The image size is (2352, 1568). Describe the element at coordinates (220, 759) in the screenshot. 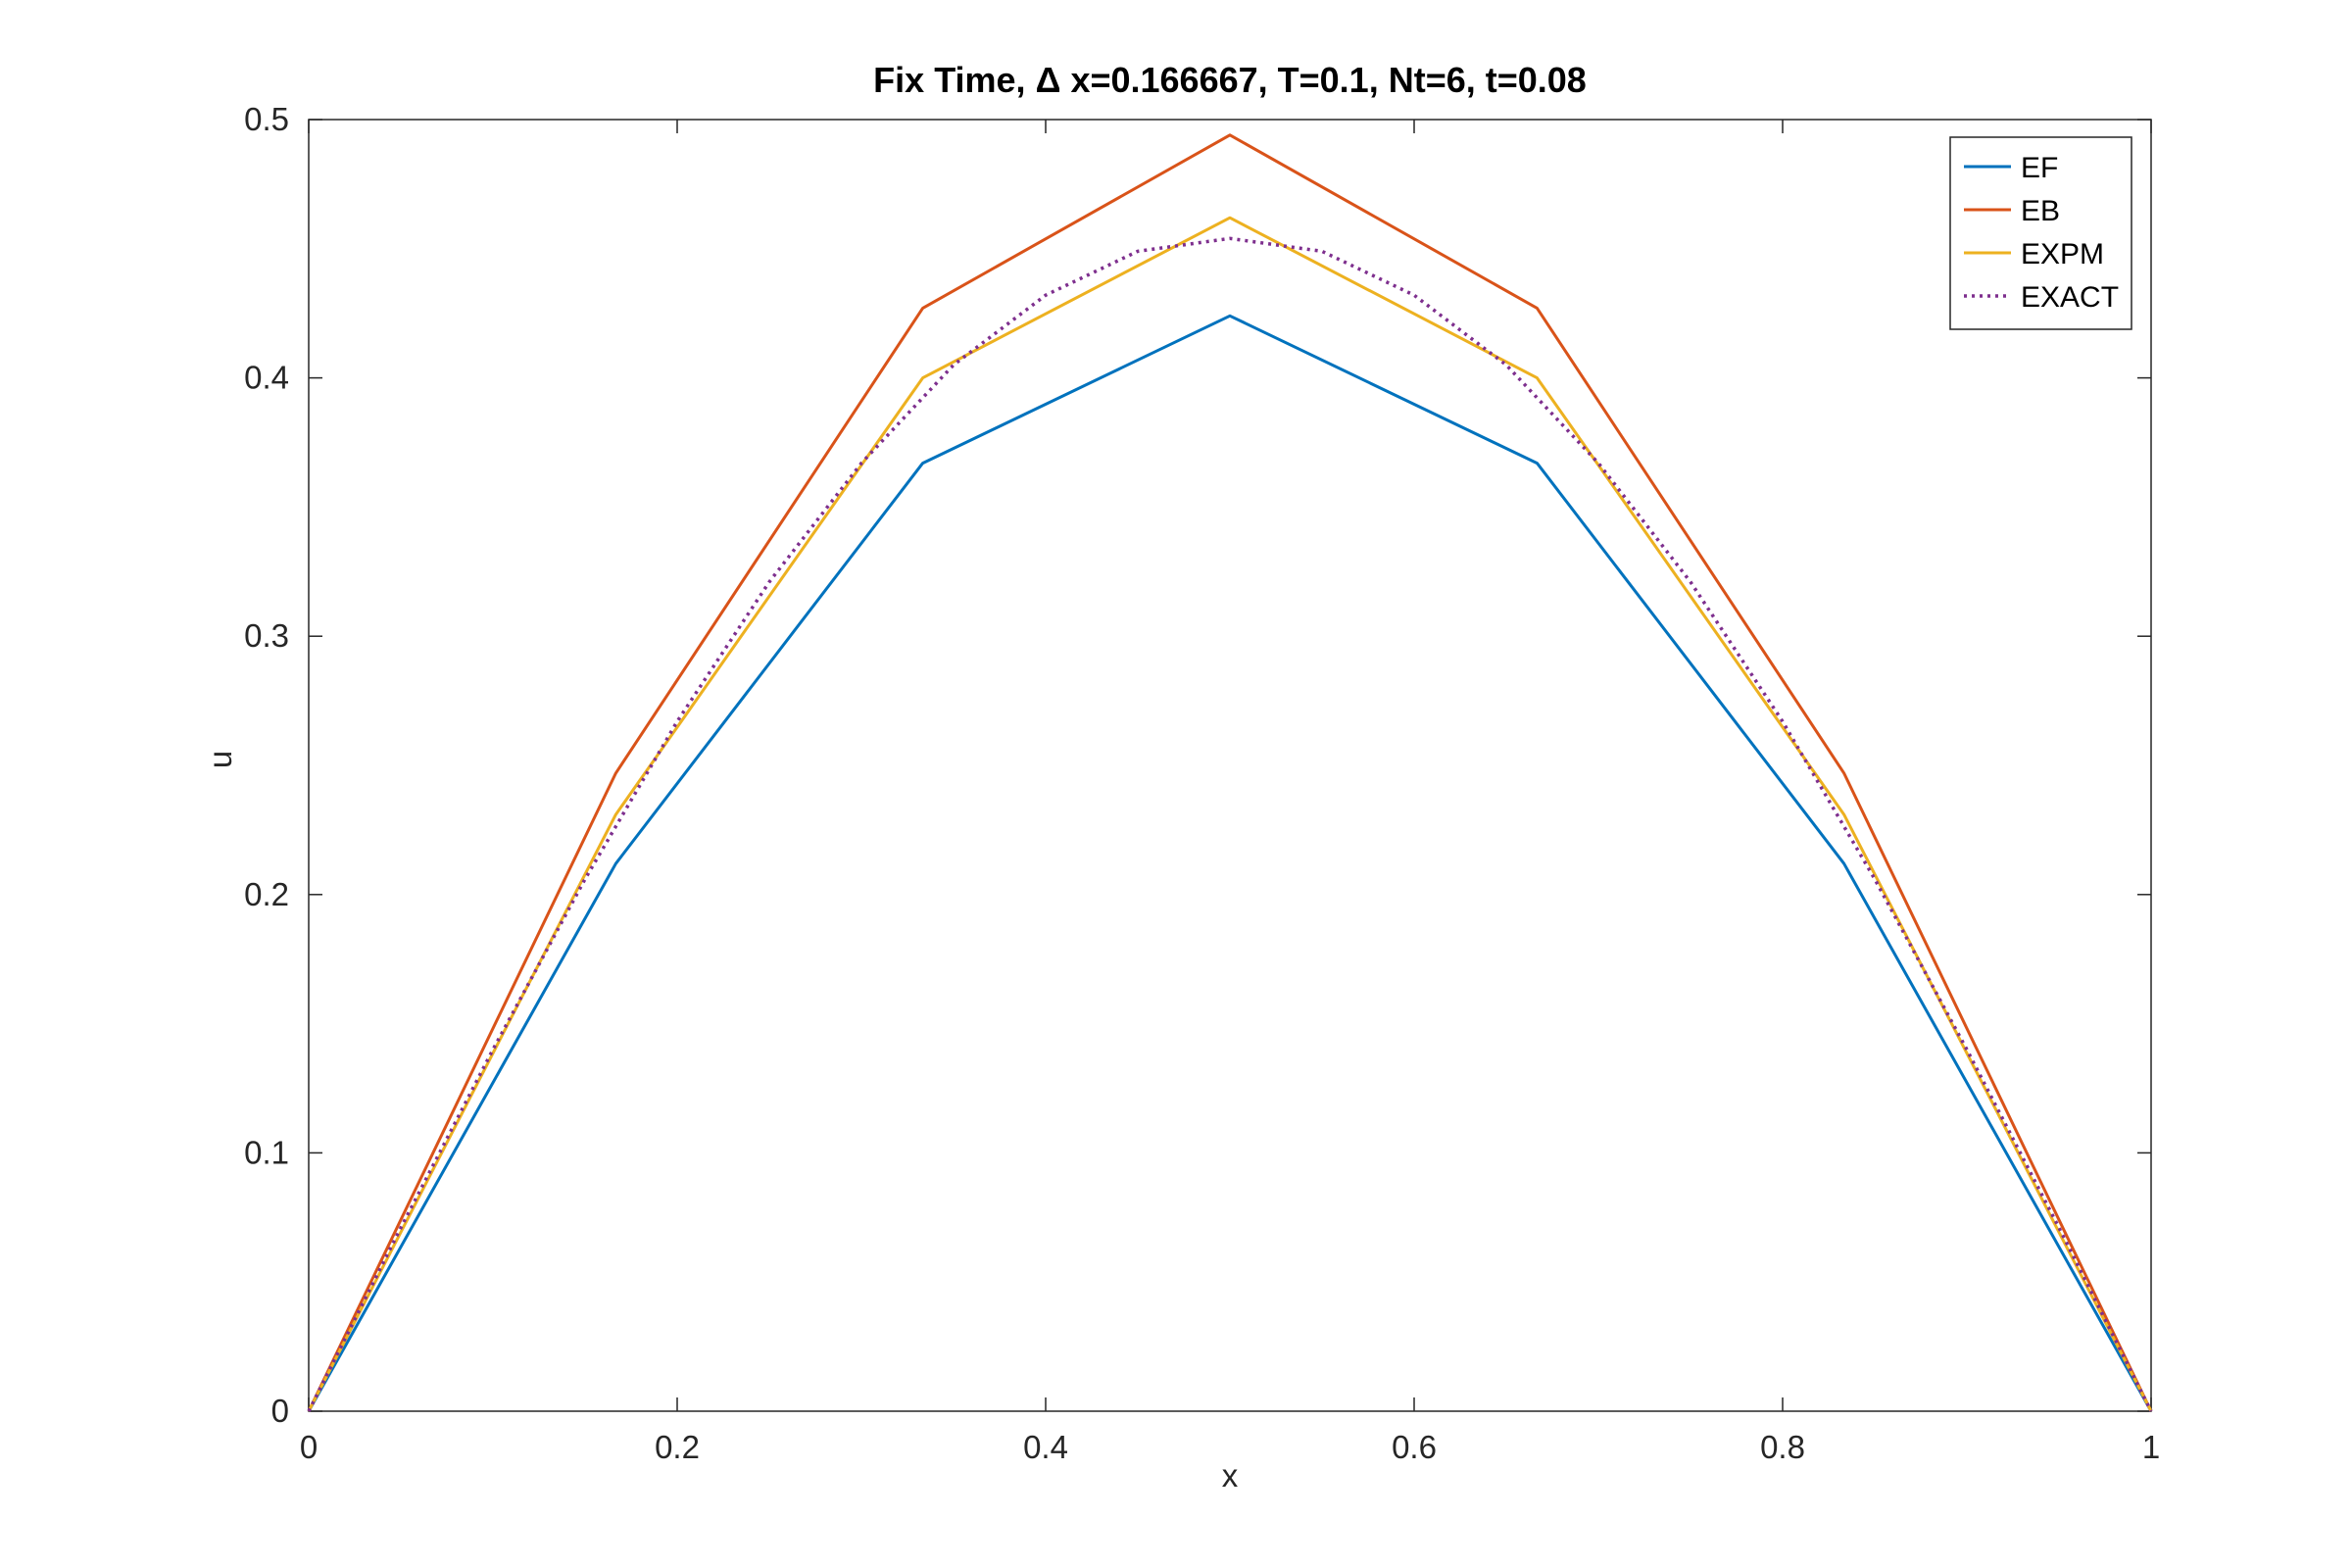

I see `y-axis-label: u` at that location.